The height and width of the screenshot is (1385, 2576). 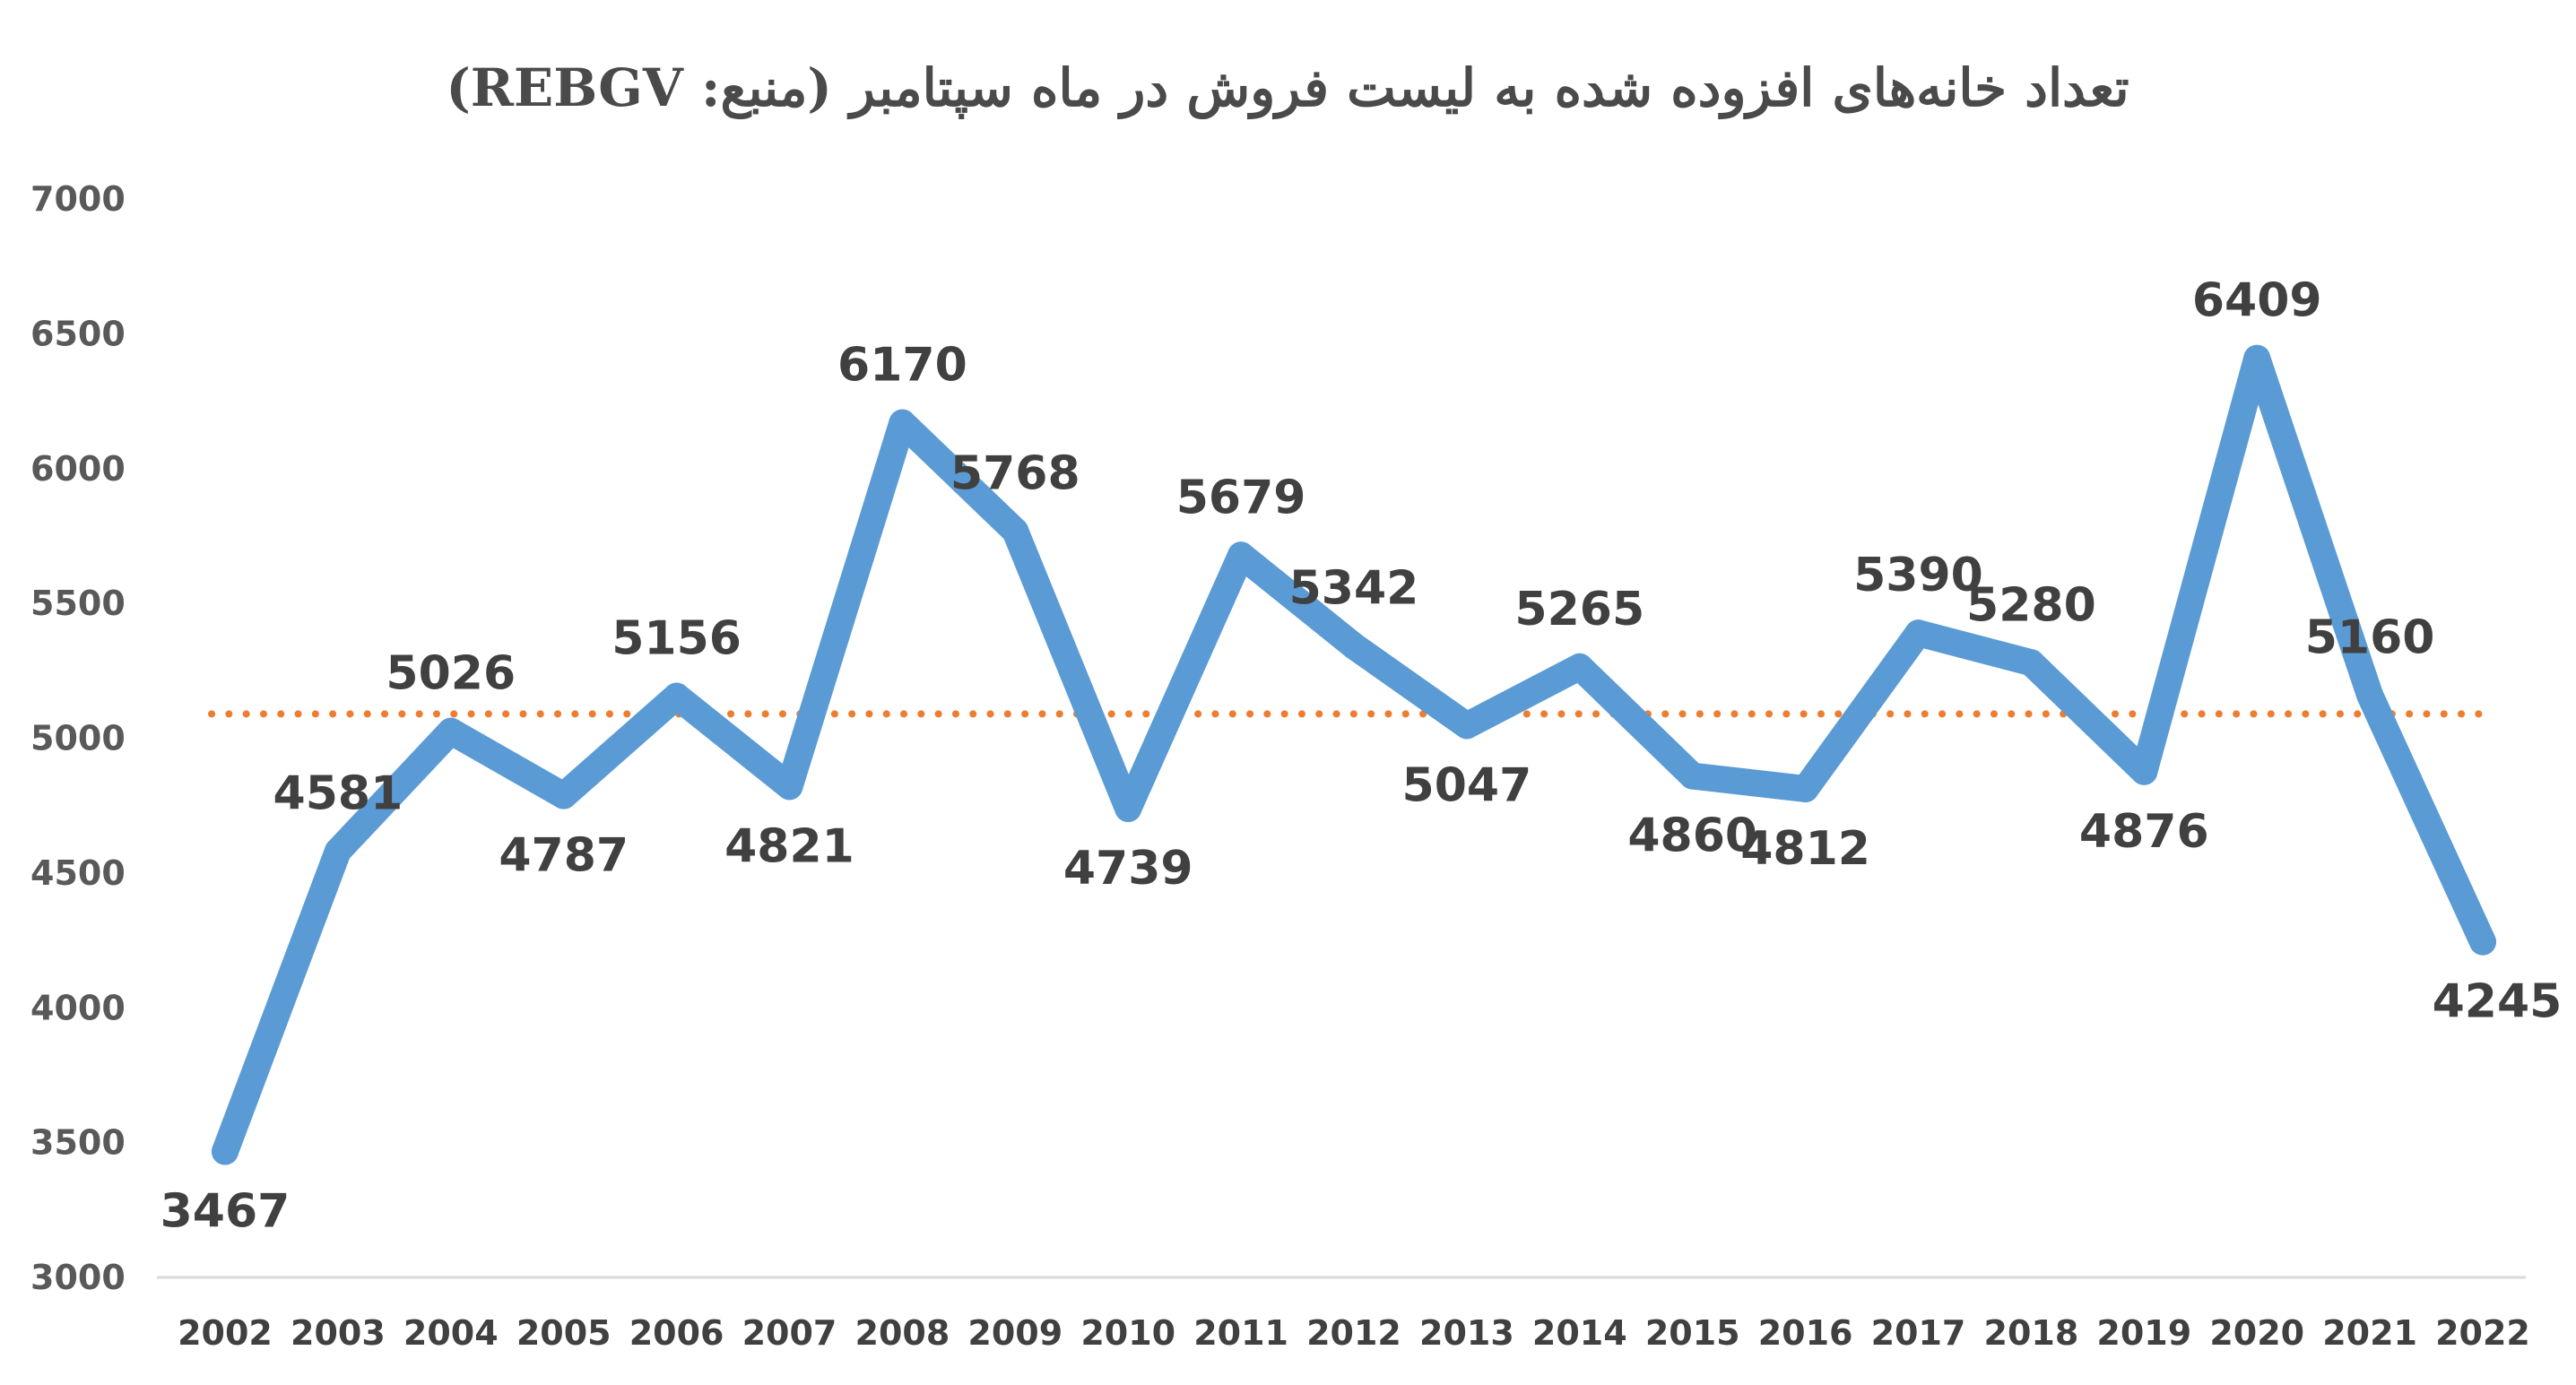 I want to click on data-label: 5156, so click(x=676, y=639).